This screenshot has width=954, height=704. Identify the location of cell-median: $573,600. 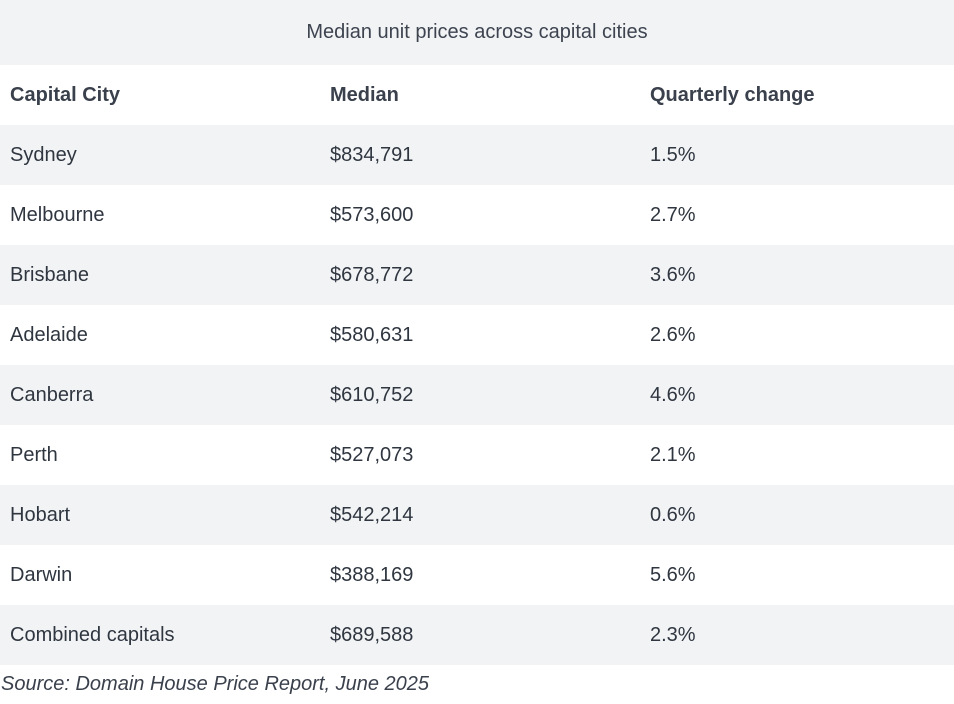
(480, 215).